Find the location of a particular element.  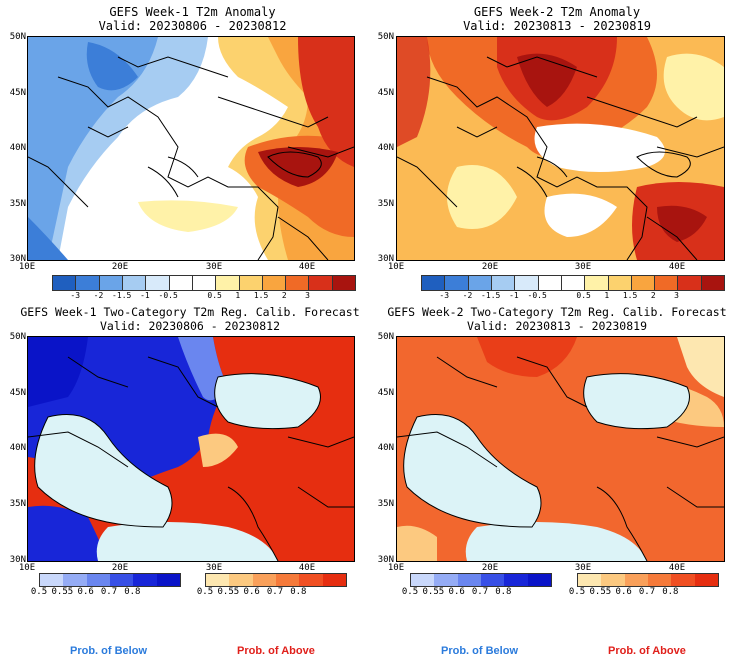

colorbar-tick-label: -1 is located at coordinates (514, 295).